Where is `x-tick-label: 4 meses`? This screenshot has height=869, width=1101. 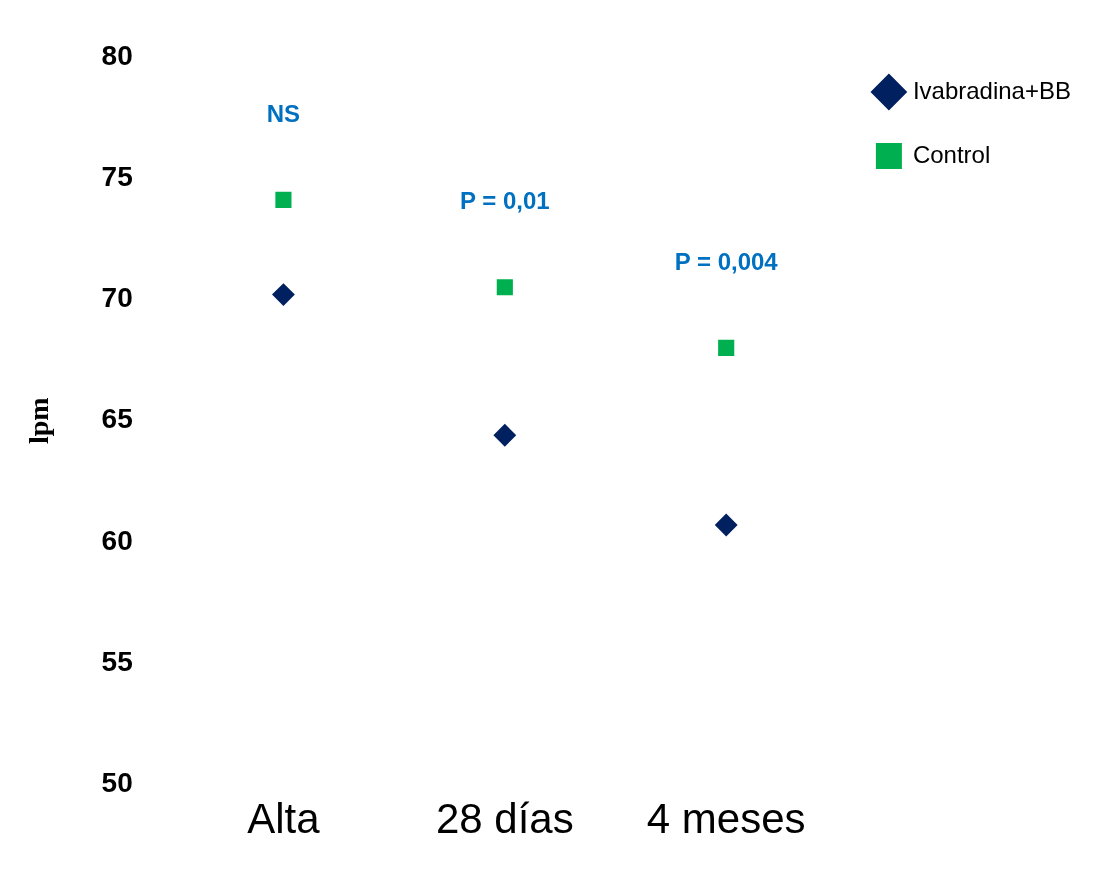 x-tick-label: 4 meses is located at coordinates (726, 819).